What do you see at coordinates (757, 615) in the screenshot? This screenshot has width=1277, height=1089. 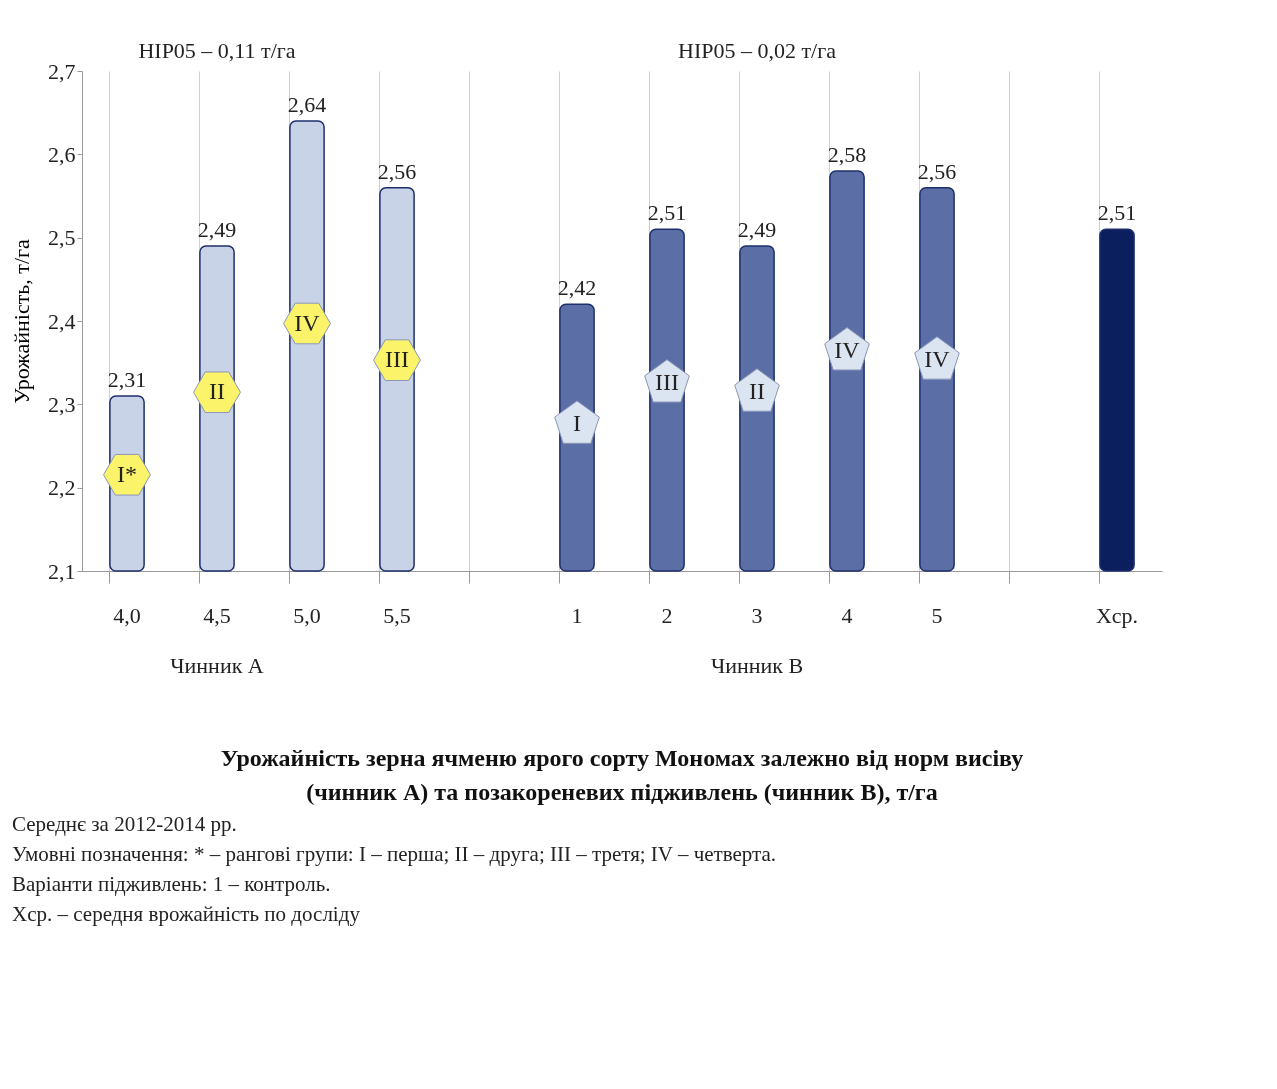 I see `x-tick-label: 3` at bounding box center [757, 615].